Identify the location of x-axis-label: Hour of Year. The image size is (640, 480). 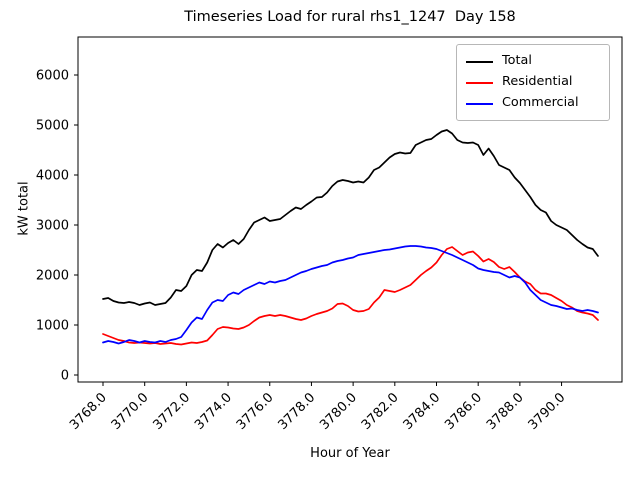
(350, 453).